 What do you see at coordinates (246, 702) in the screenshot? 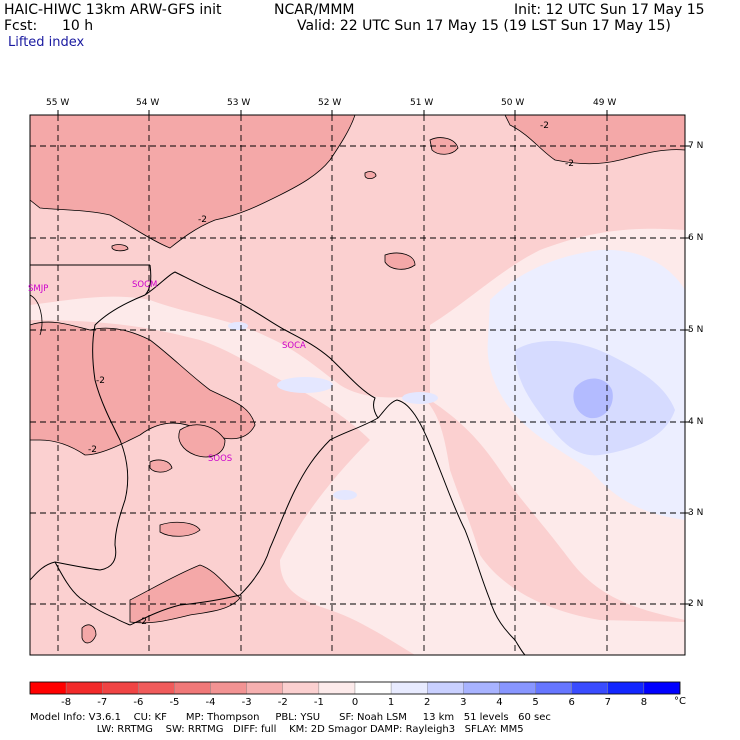
I see `colorbar-tick-label: -3` at bounding box center [246, 702].